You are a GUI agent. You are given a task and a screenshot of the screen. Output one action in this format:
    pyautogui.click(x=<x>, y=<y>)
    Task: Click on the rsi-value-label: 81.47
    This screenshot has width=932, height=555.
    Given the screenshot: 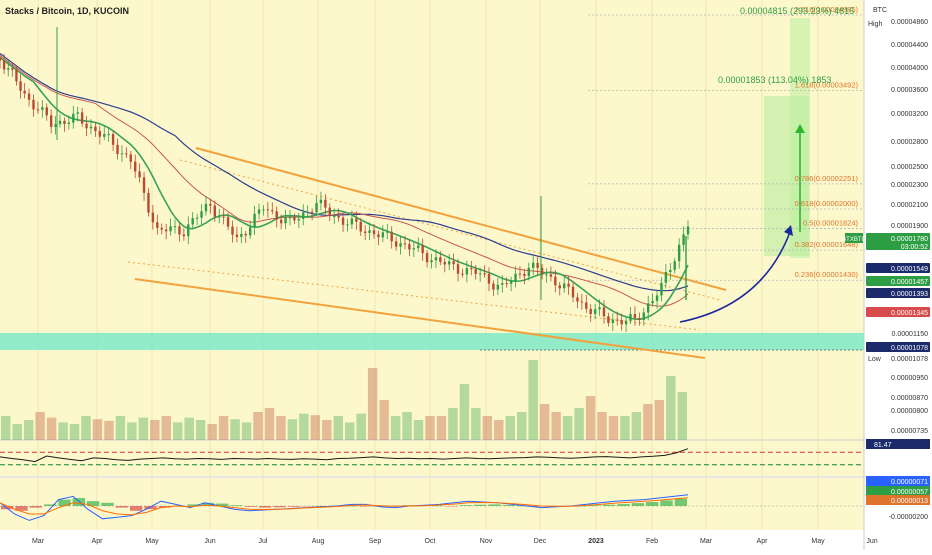 What is the action you would take?
    pyautogui.click(x=883, y=445)
    